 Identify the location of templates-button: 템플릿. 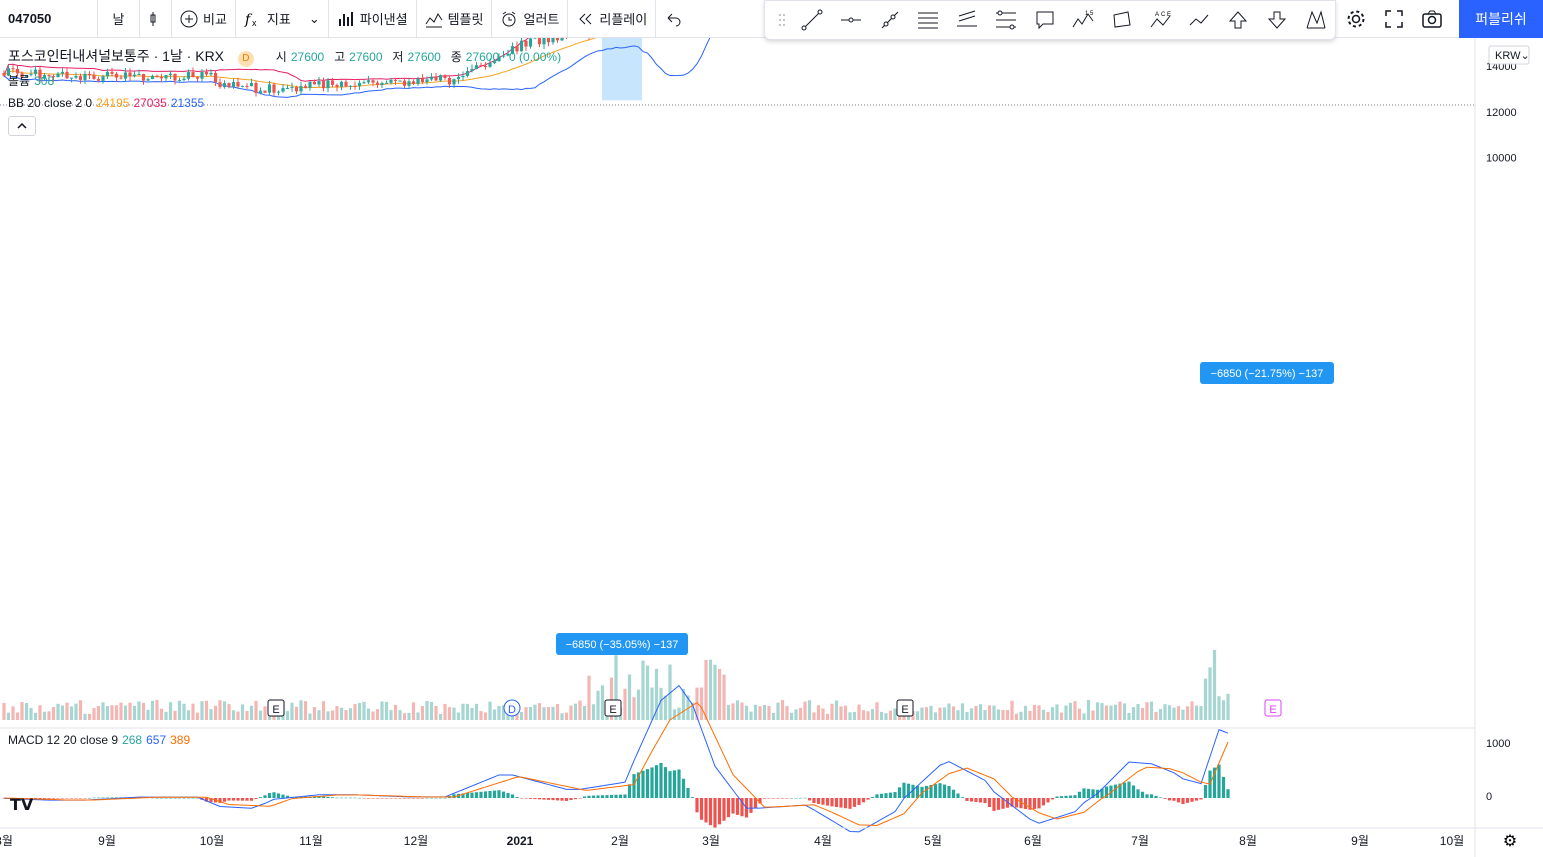
(455, 19).